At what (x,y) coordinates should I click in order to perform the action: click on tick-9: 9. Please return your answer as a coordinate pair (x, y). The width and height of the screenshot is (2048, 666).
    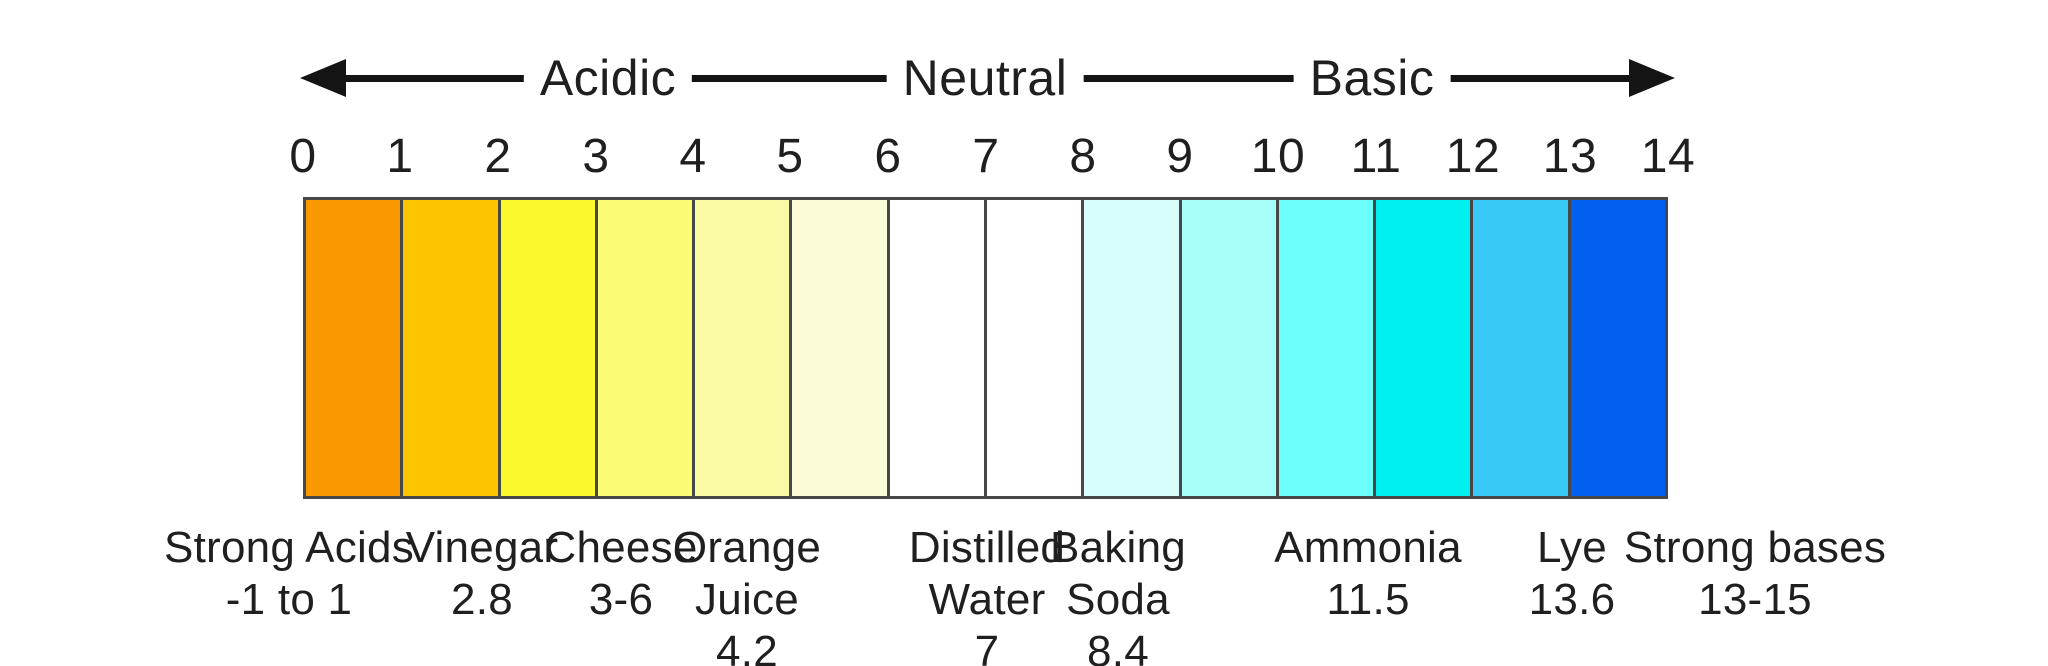
    Looking at the image, I should click on (1180, 156).